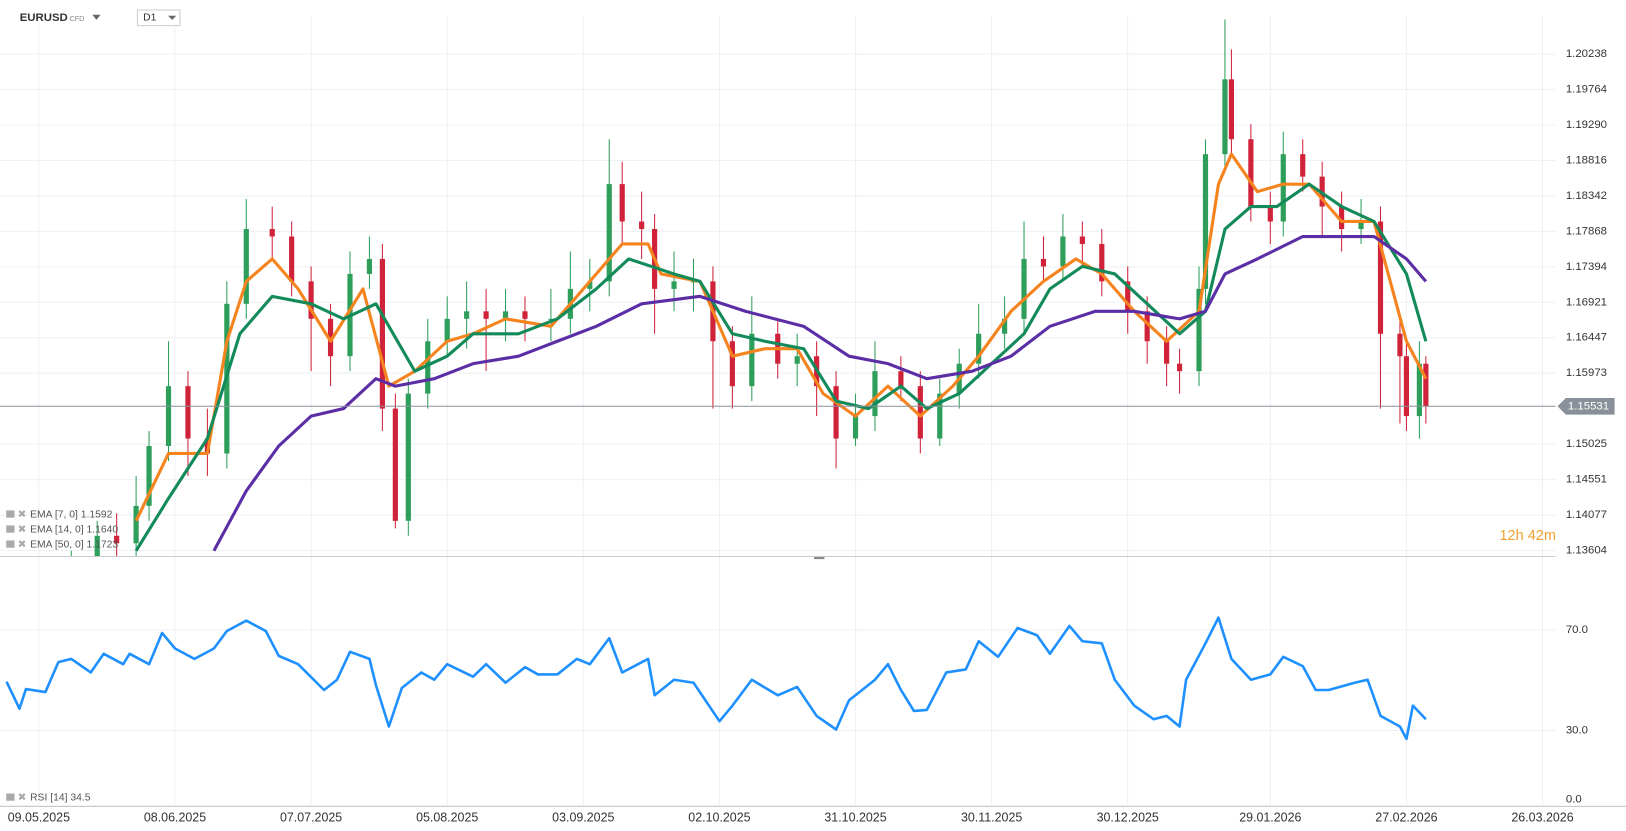 The height and width of the screenshot is (831, 1626). What do you see at coordinates (1577, 630) in the screenshot?
I see `y-tick-label: 70.0` at bounding box center [1577, 630].